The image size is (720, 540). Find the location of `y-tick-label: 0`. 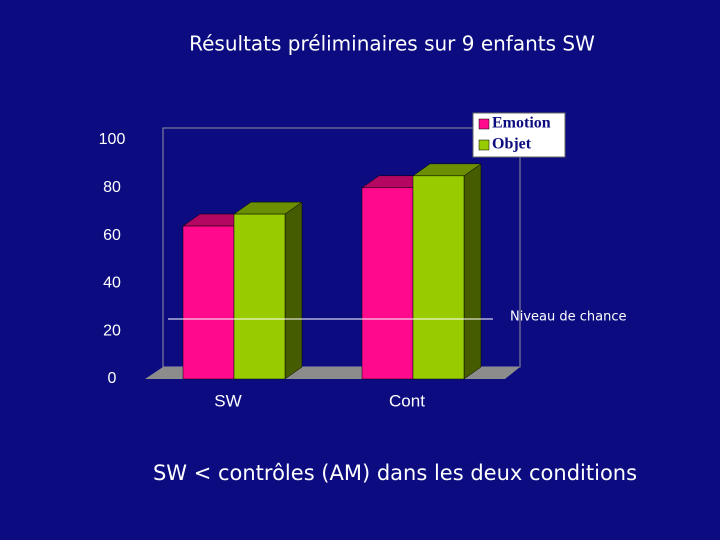

y-tick-label: 0 is located at coordinates (112, 378).